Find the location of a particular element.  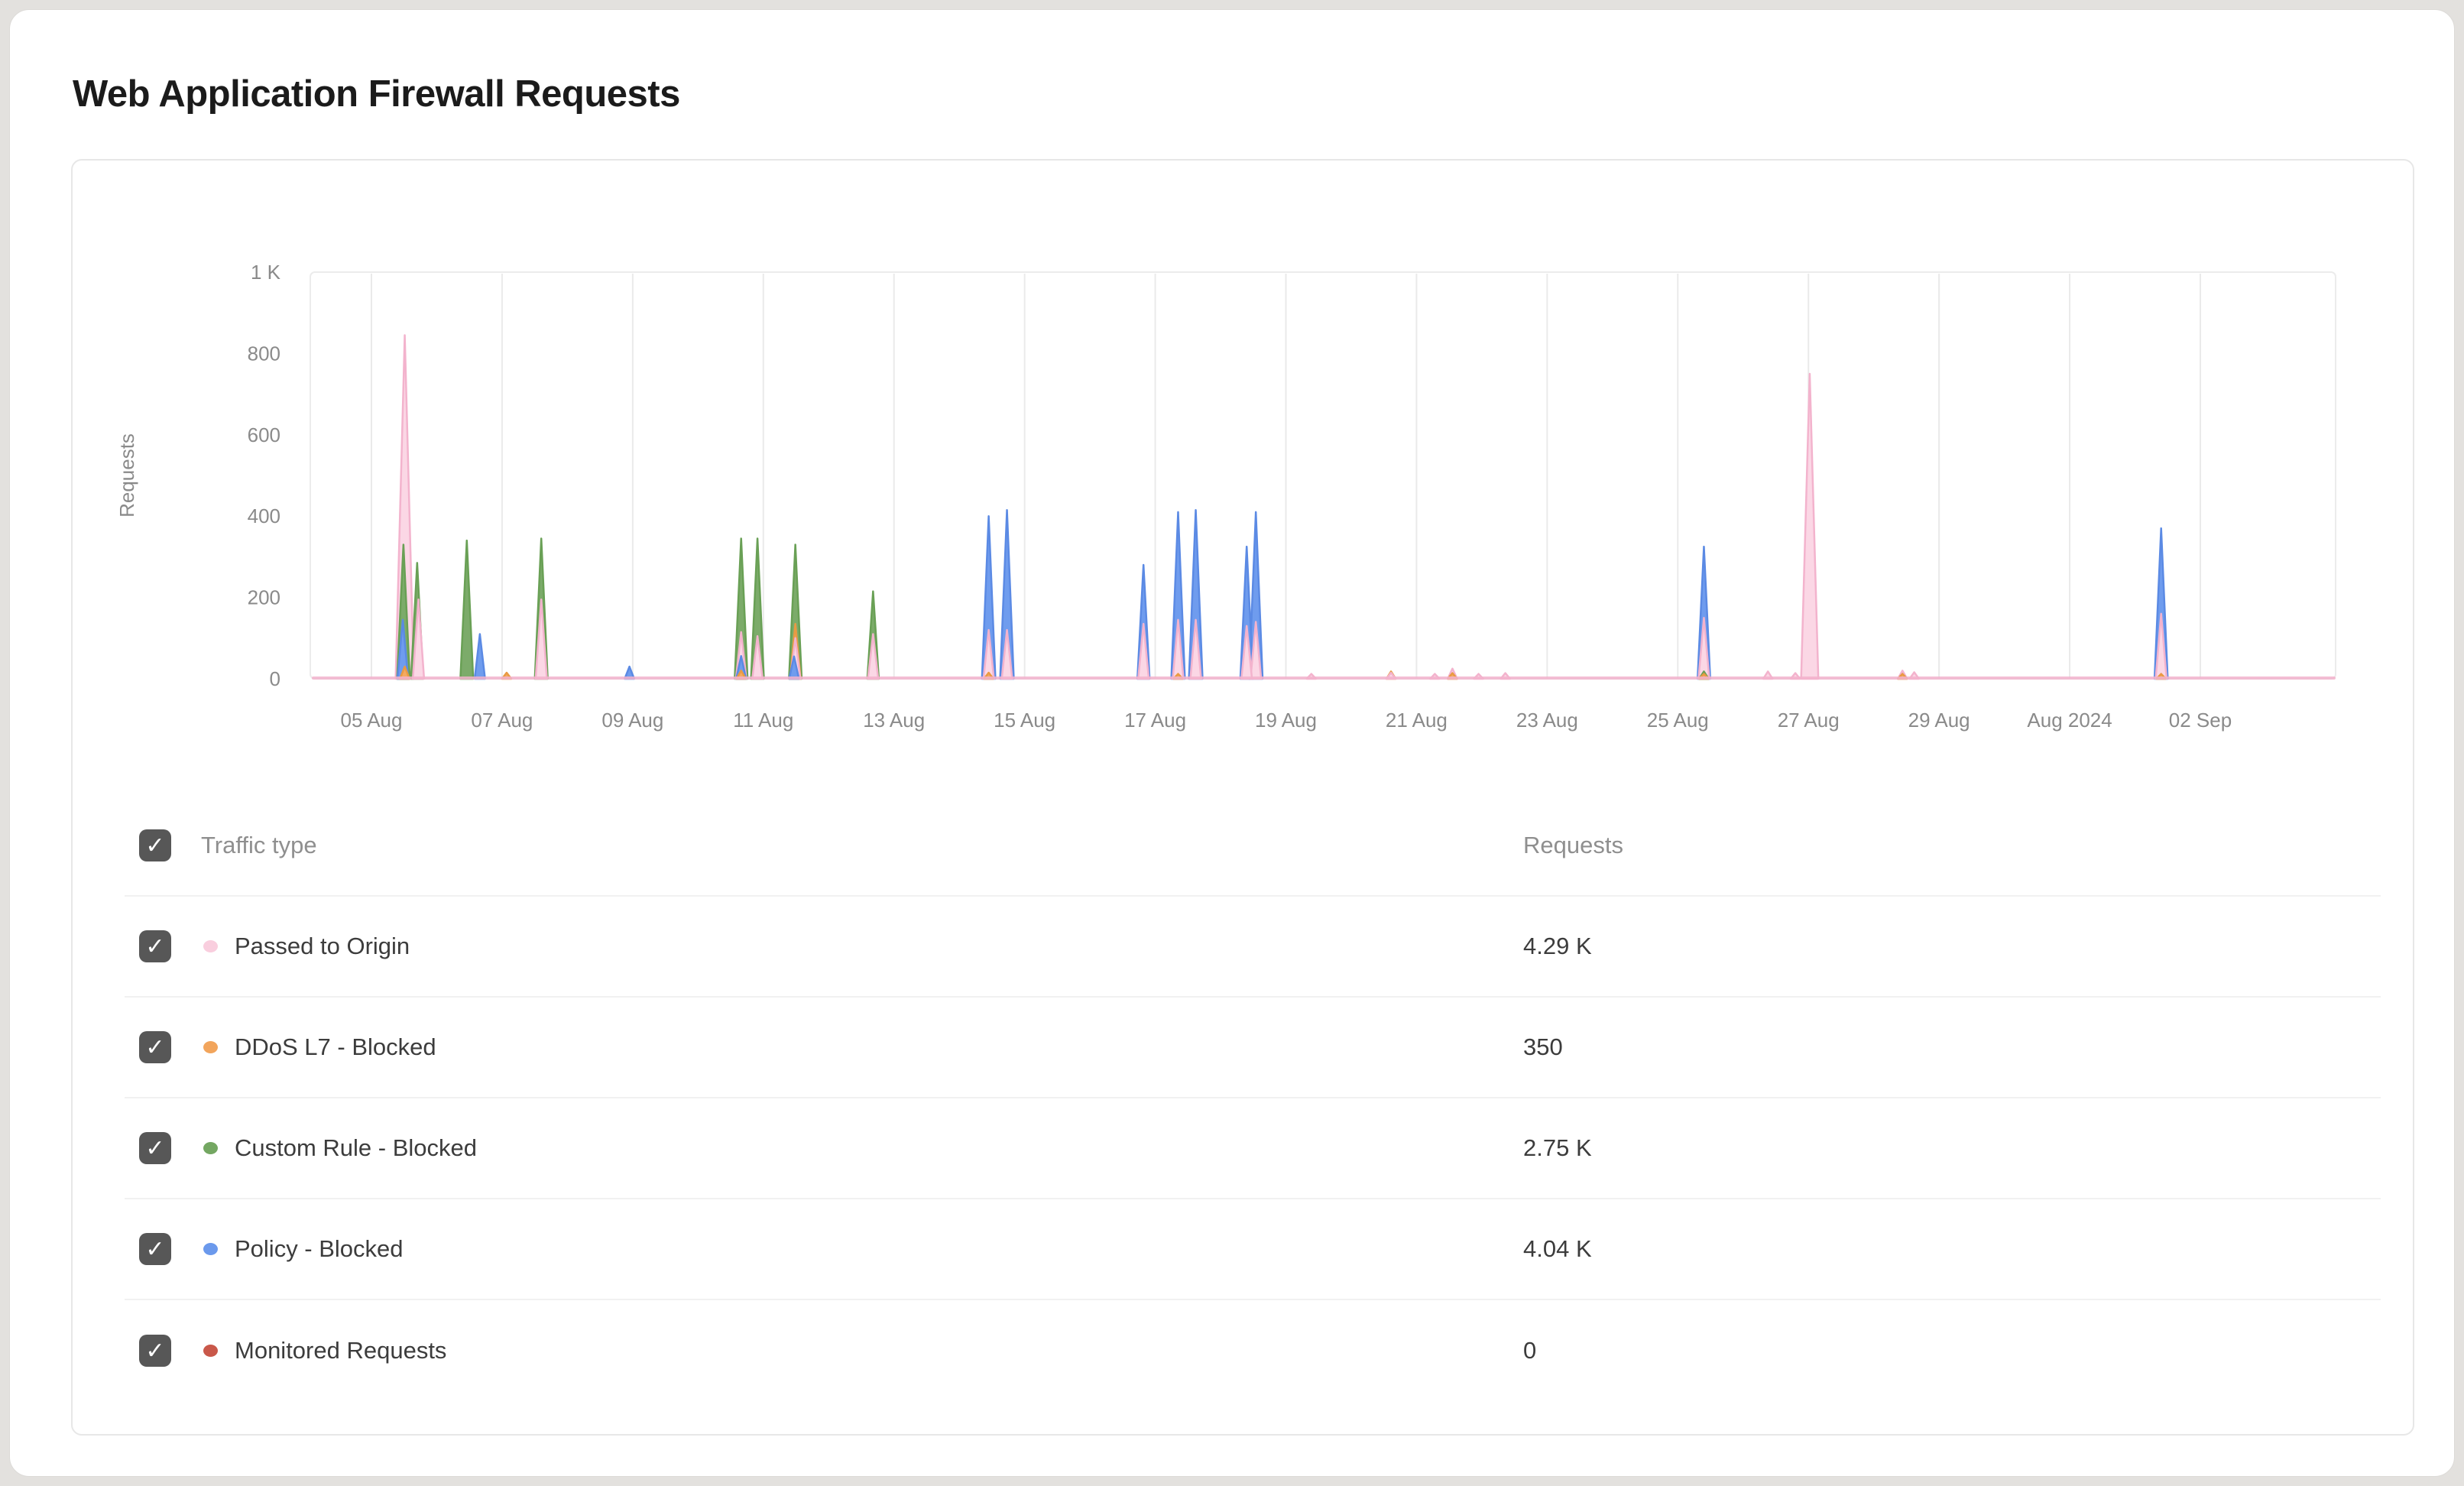

table-row-ddos-l7-blocked: ✓ DDoS L7 - Blocked 350 is located at coordinates (1253, 1048).